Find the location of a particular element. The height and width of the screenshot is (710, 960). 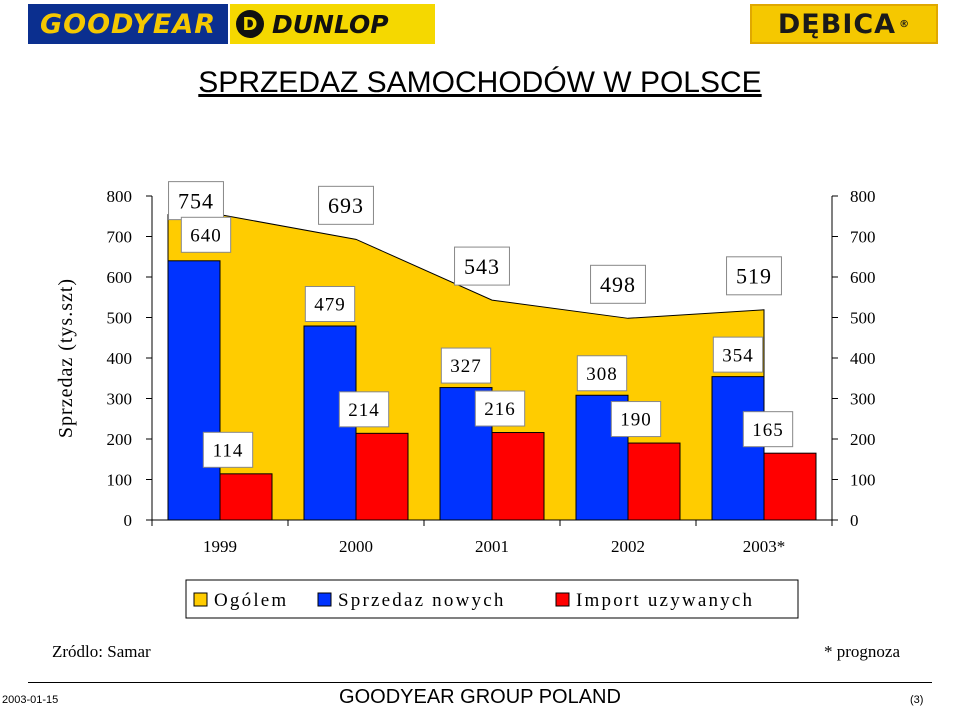

data-label-import: 114 is located at coordinates (228, 450).